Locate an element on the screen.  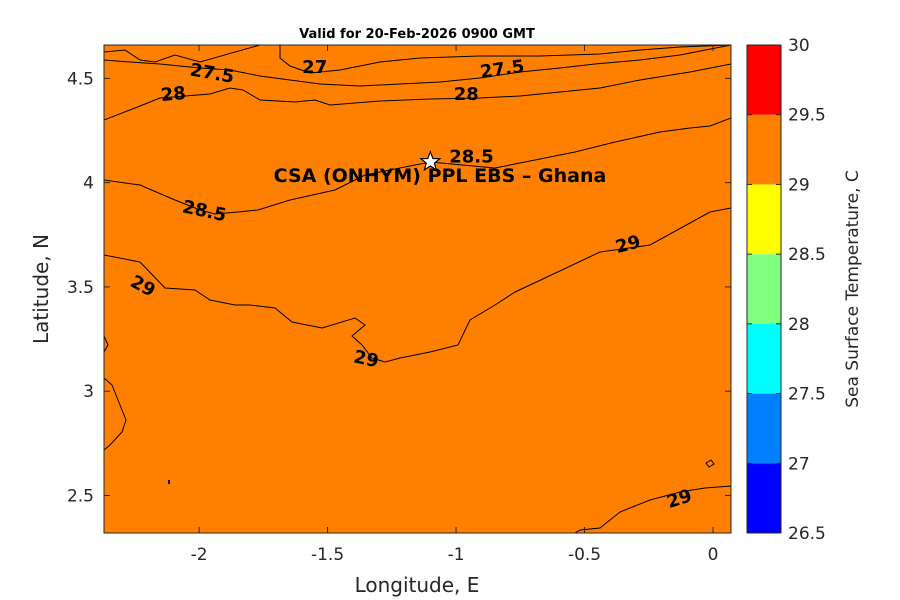
colorbar-frame is located at coordinates (764, 289).